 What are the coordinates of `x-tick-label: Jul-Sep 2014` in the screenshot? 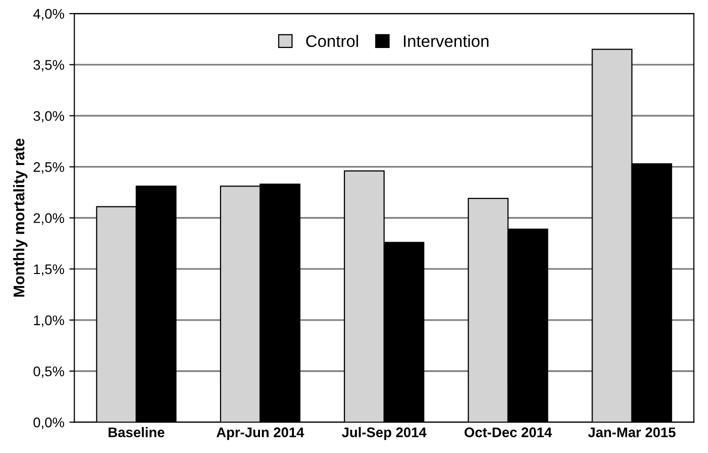 It's located at (384, 433).